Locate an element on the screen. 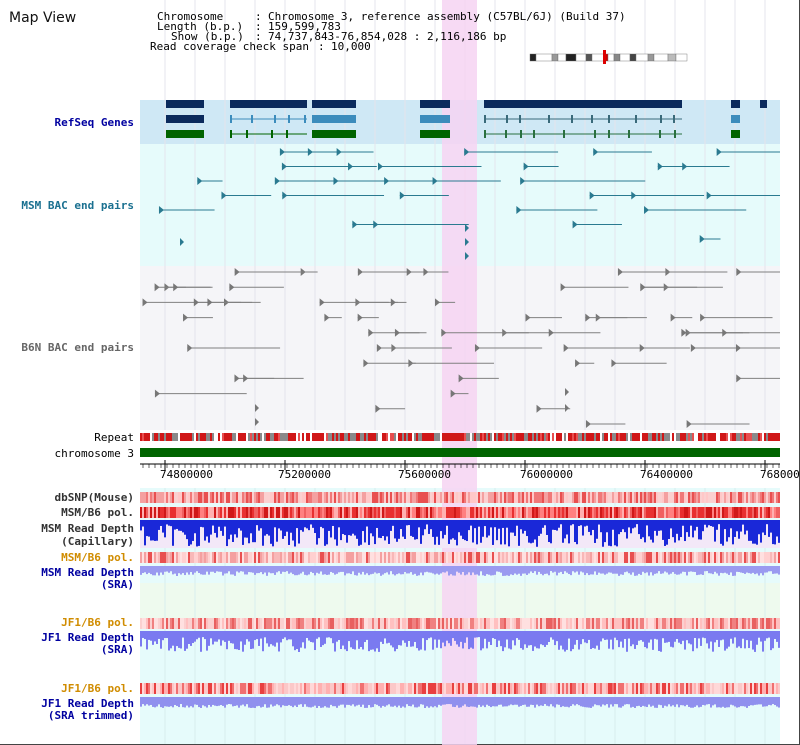 This screenshot has height=745, width=800. track-label-msm-bac: MSM BAC end pairs is located at coordinates (77, 205).